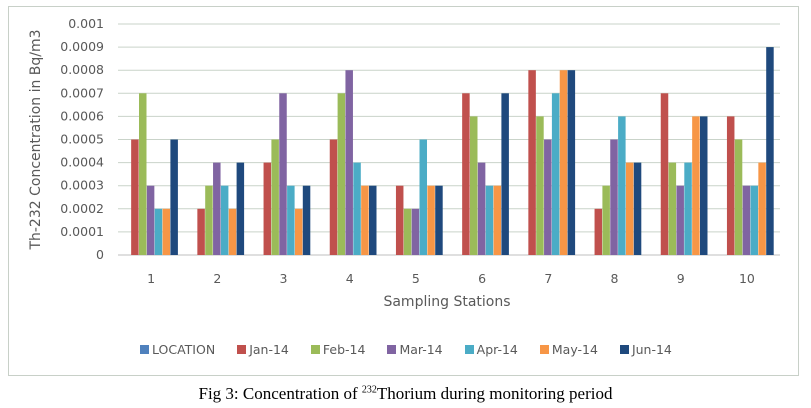 The image size is (811, 408). Describe the element at coordinates (82, 208) in the screenshot. I see `y-tick-label: 0.0002` at that location.